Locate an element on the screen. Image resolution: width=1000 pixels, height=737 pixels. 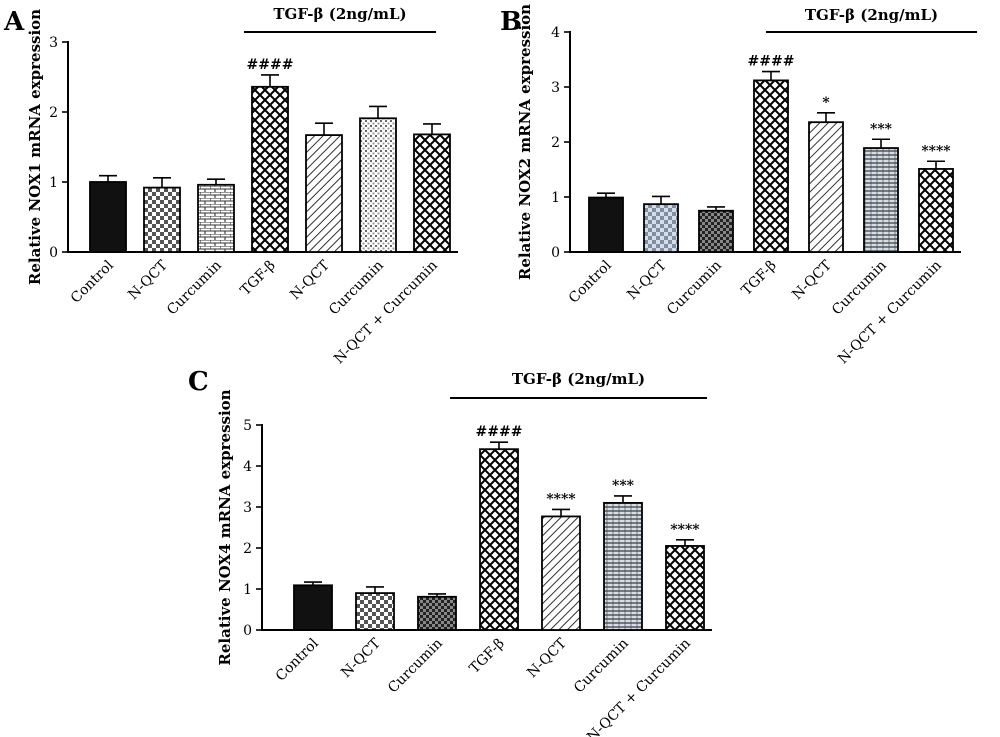
panel-letter-a: A is located at coordinates (14, 22).